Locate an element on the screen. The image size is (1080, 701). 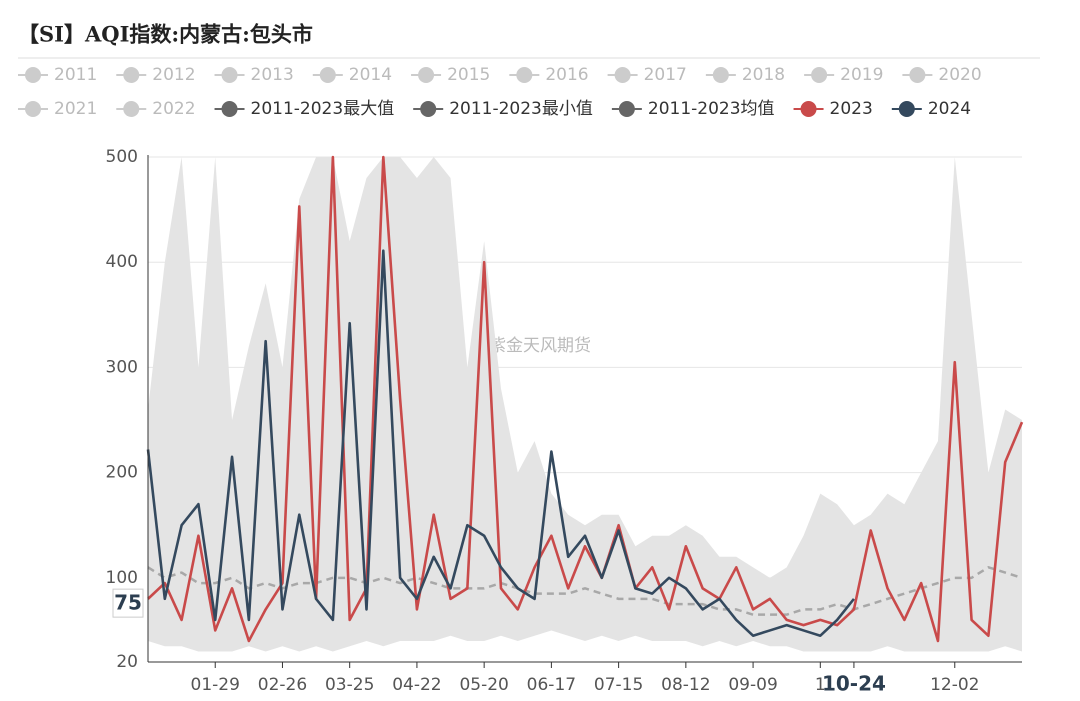
legend-label: 2011-2023最小值 is located at coordinates (521, 109).